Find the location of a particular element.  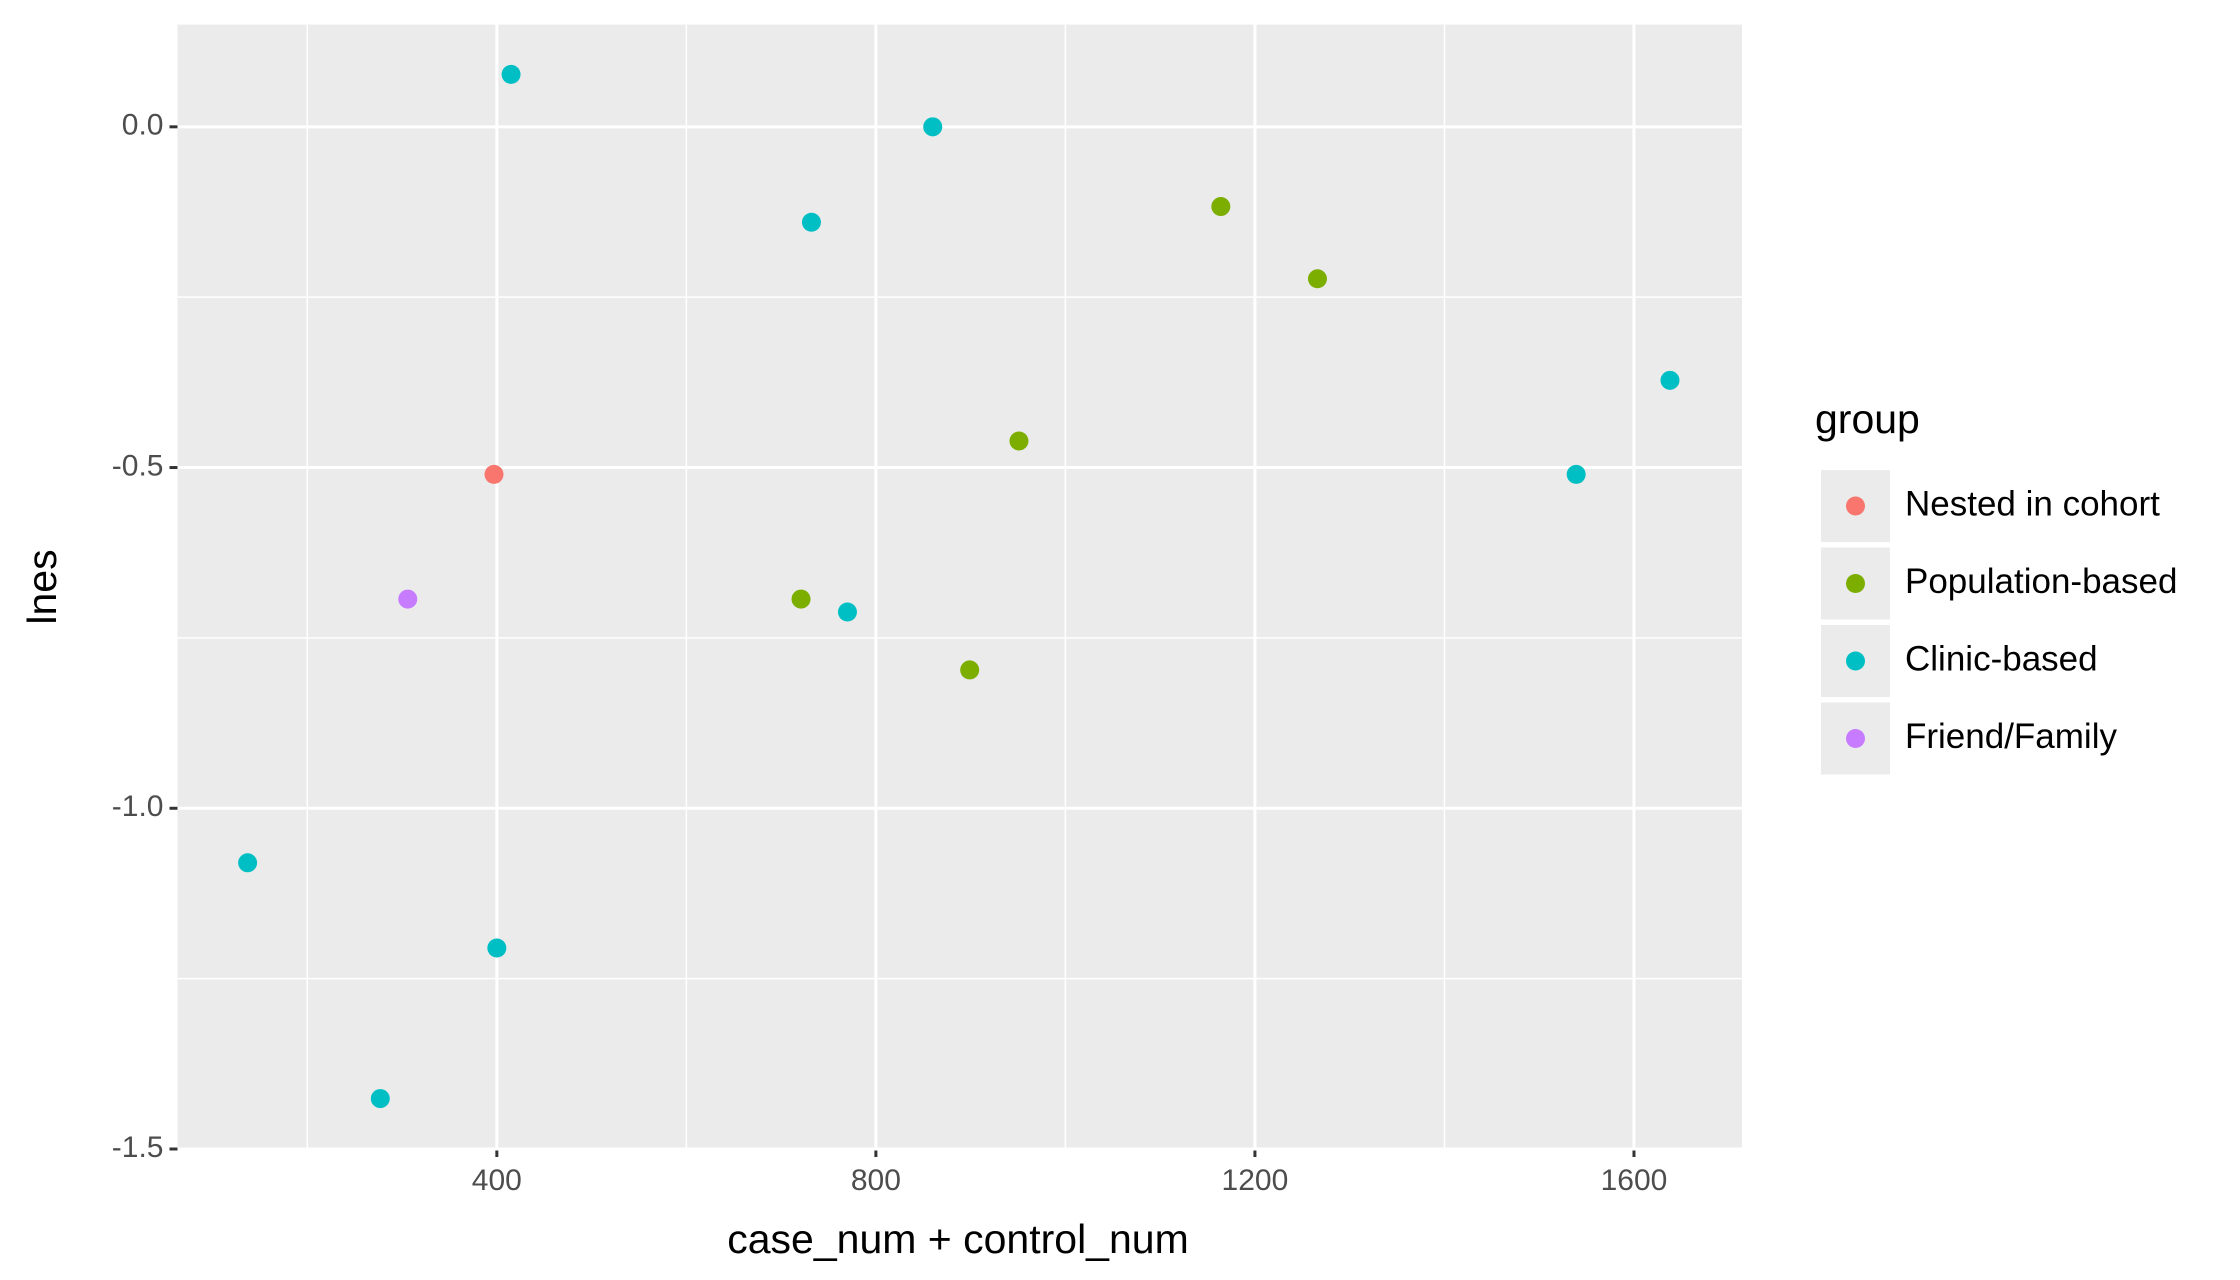

legend-label: Population-based is located at coordinates (2041, 581).